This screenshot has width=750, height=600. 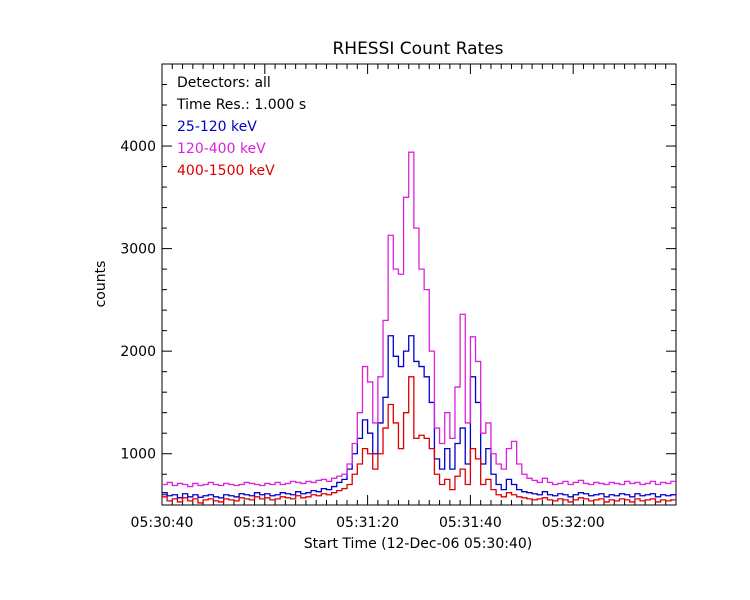 I want to click on series-line-400-1500-kev, so click(x=419, y=440).